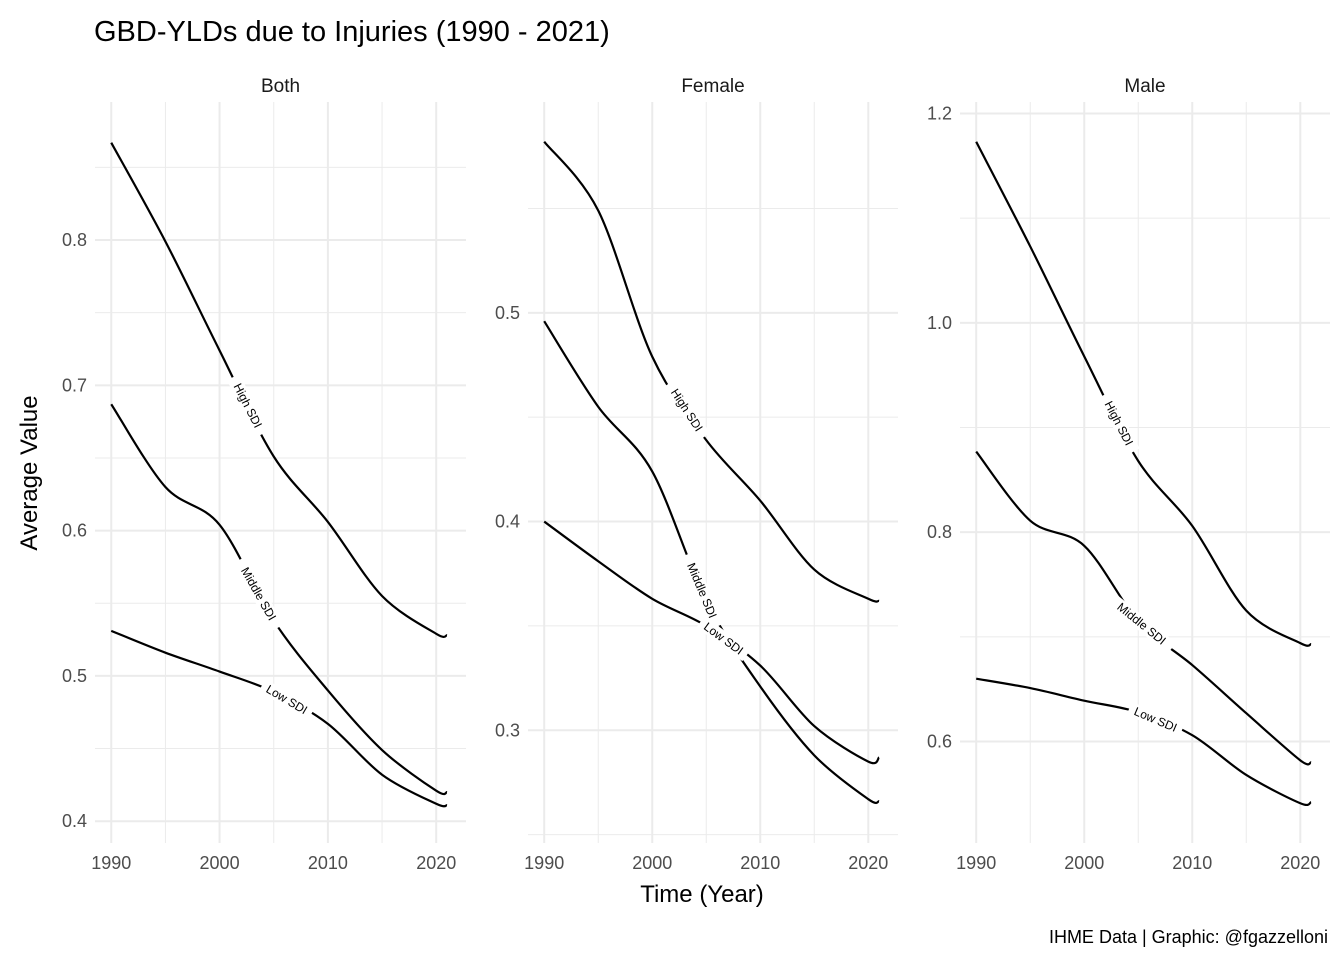 The height and width of the screenshot is (960, 1344). Describe the element at coordinates (280, 86) in the screenshot. I see `panel-strip-label: Both` at that location.